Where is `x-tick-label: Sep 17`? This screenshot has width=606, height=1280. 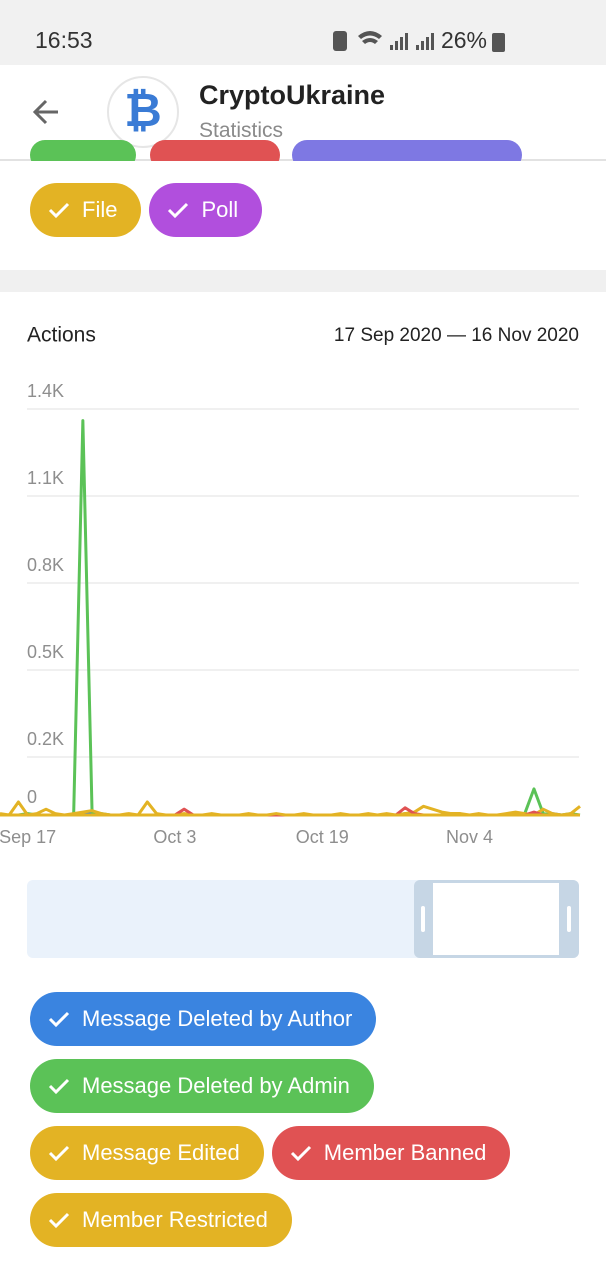 x-tick-label: Sep 17 is located at coordinates (28, 837).